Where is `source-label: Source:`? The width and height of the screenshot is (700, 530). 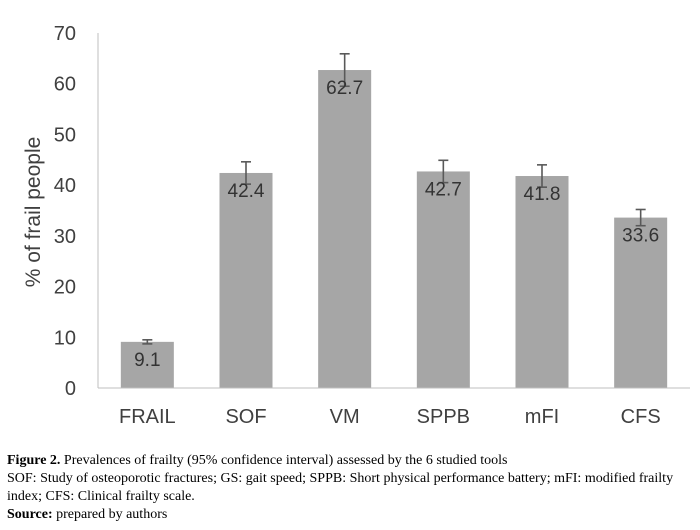
source-label: Source: is located at coordinates (30, 514).